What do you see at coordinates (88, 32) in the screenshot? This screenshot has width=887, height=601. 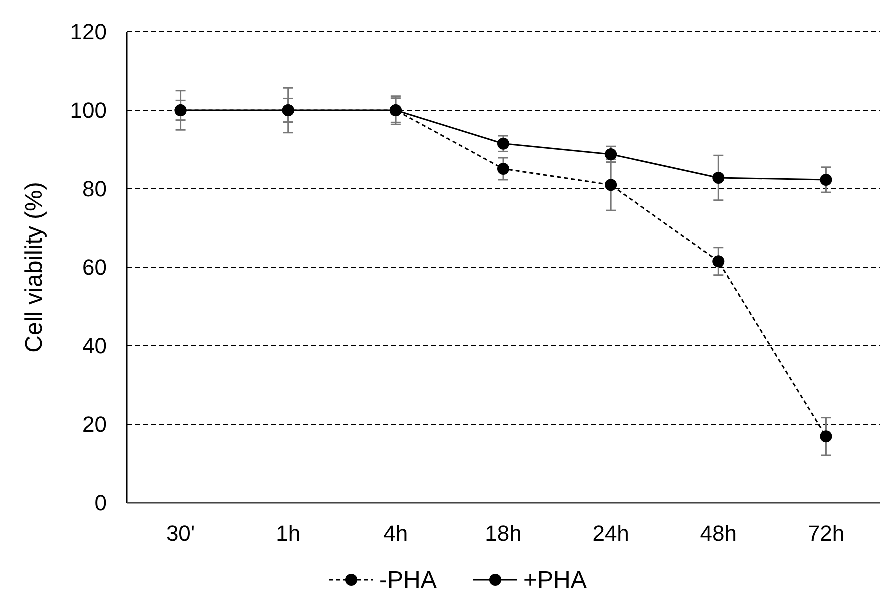 I see `y-tick-label: 120` at bounding box center [88, 32].